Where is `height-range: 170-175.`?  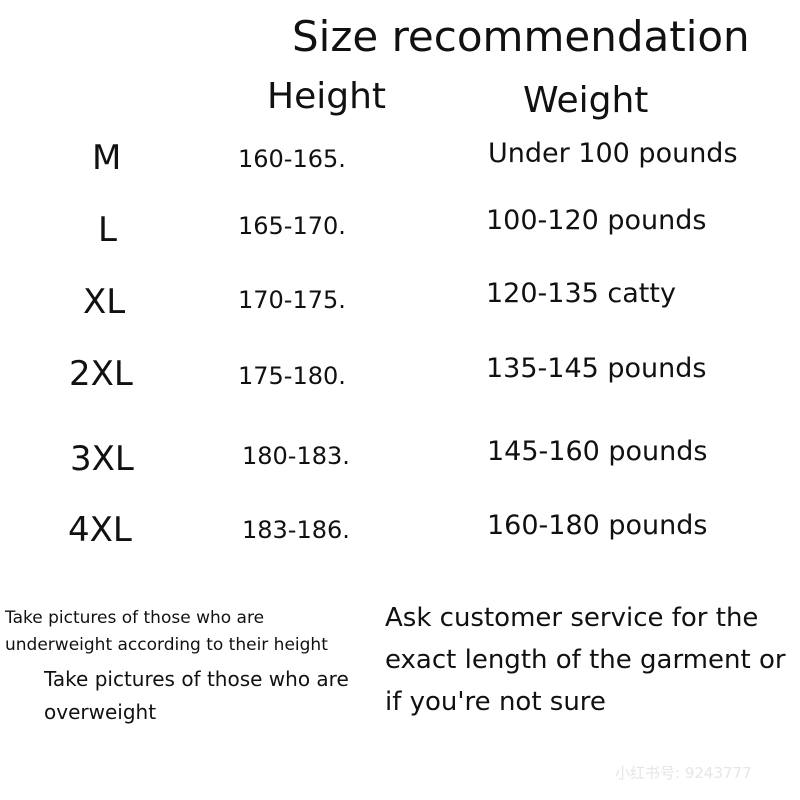 height-range: 170-175. is located at coordinates (292, 300).